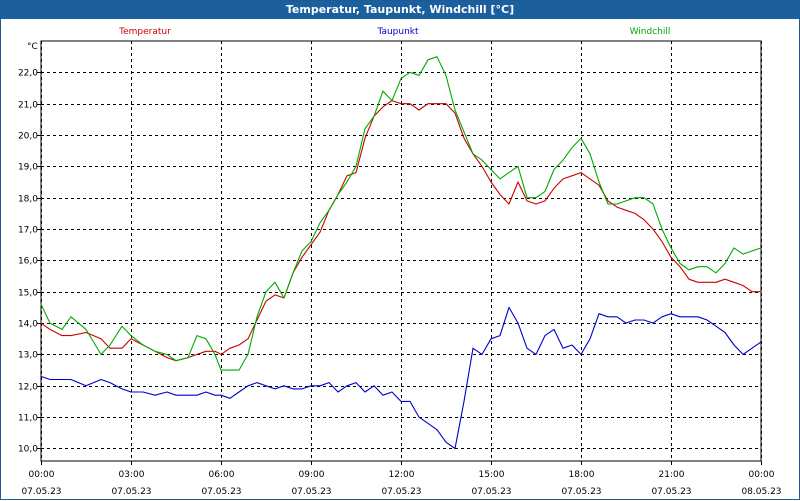 This screenshot has height=501, width=800. I want to click on y-tick-label: 22,0, so click(28, 74).